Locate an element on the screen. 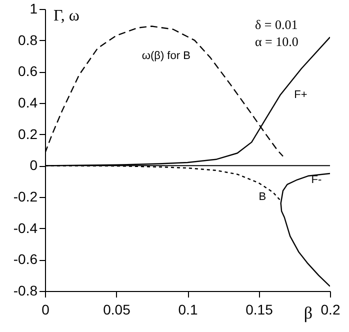  y-tick-label: 0.8 is located at coordinates (28, 40).